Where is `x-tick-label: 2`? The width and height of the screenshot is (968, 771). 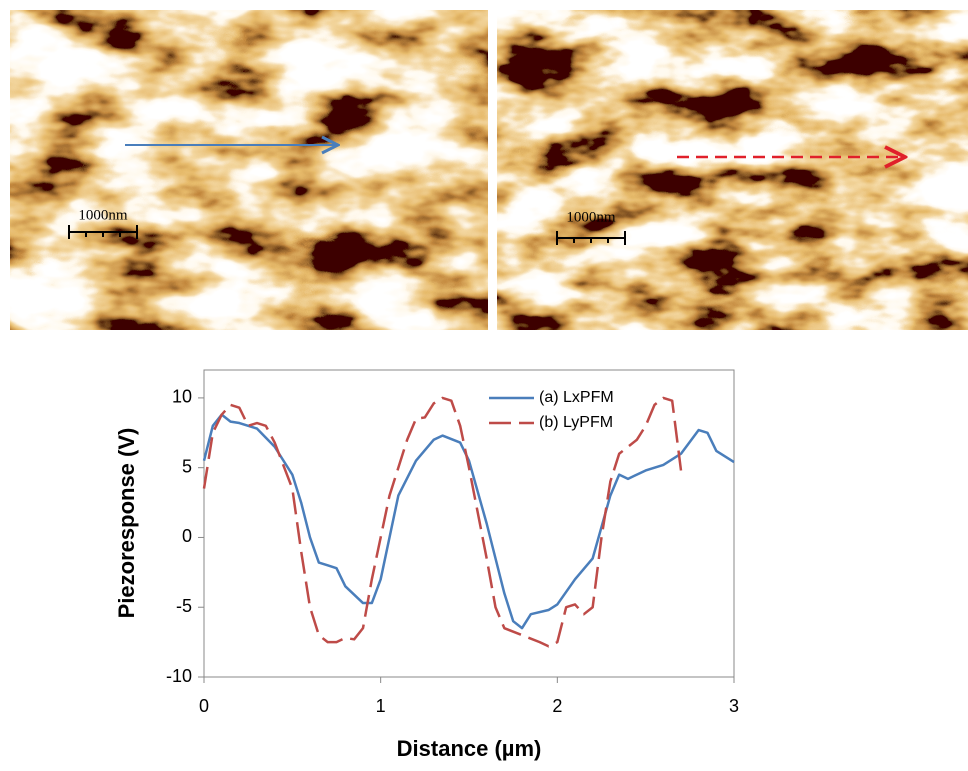 x-tick-label: 2 is located at coordinates (557, 706).